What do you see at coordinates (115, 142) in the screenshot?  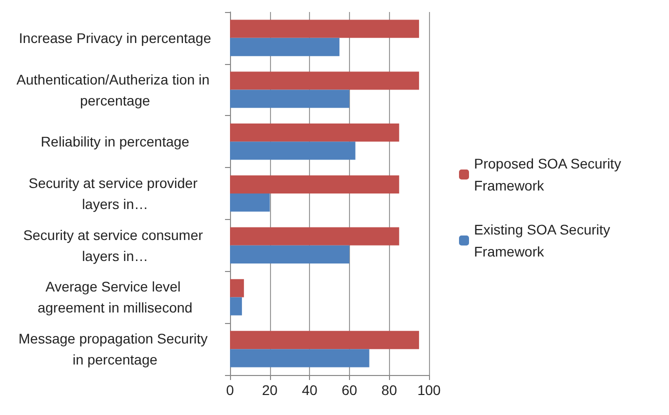 I see `y-tick-label: Reliability in percentage` at bounding box center [115, 142].